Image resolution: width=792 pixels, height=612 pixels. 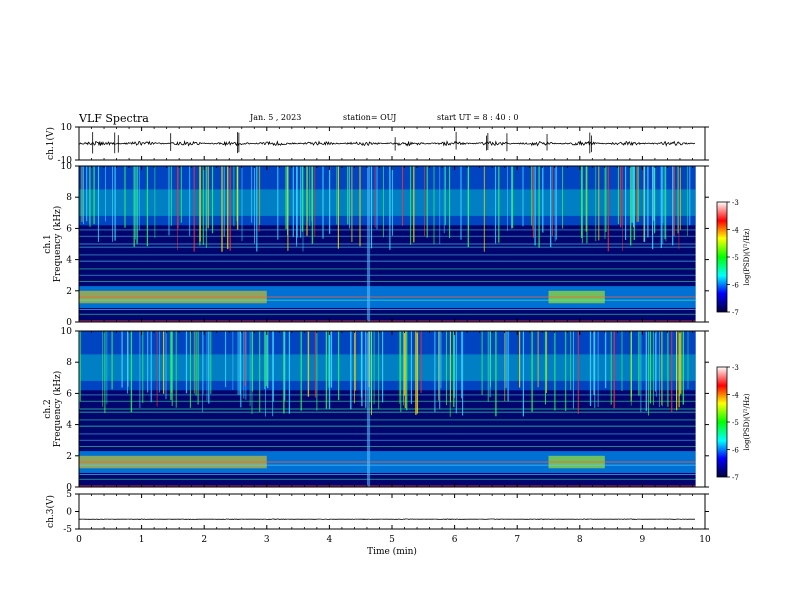 I want to click on ch2-spectrogram-ytick-label: 2, so click(x=69, y=457).